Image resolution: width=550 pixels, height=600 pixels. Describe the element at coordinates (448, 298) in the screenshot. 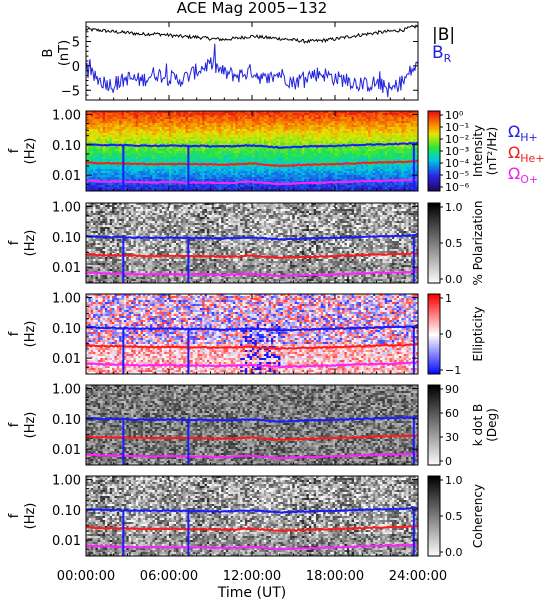

I see `colorbar-tick-label: 1` at that location.